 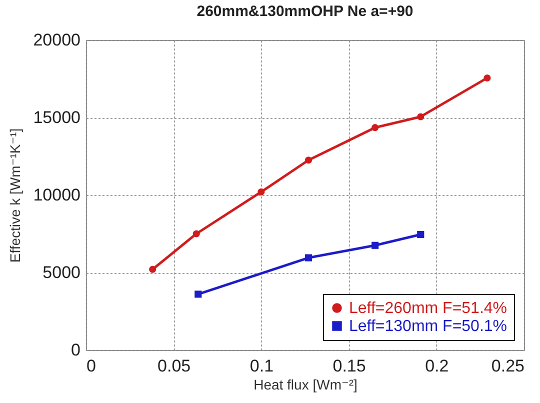 I want to click on x-tick-label: 0.15, so click(x=349, y=366).